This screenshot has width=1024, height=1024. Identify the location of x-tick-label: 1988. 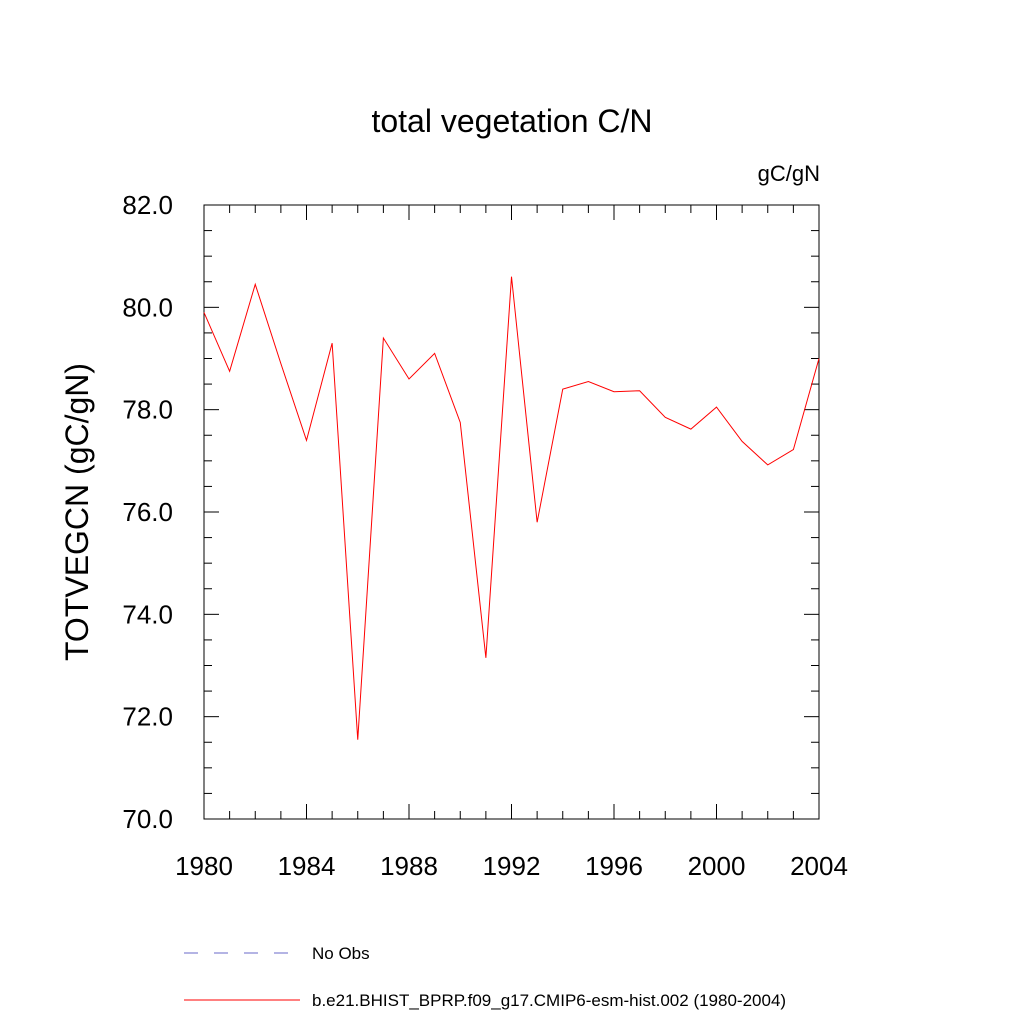
(409, 866).